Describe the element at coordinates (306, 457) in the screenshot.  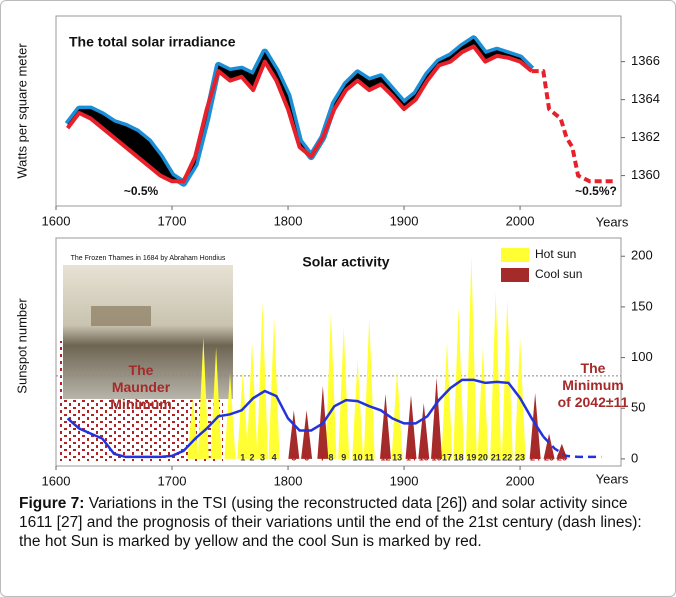
I see `cycle-number: 6` at that location.